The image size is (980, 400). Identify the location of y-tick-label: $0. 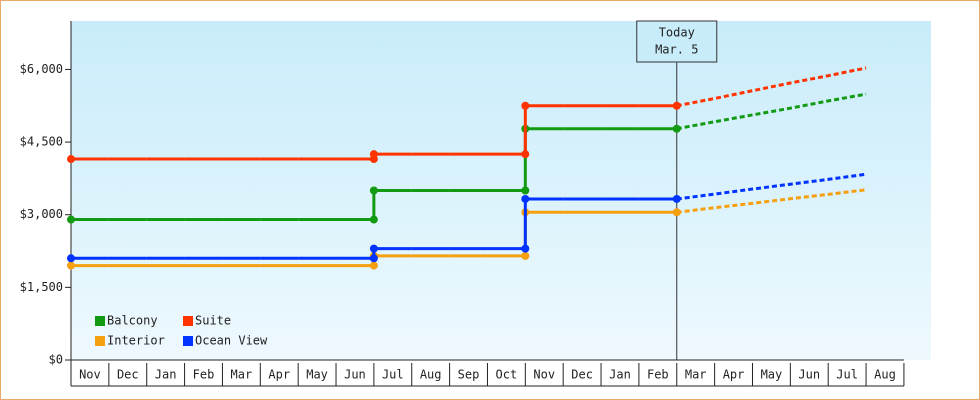
(56, 360).